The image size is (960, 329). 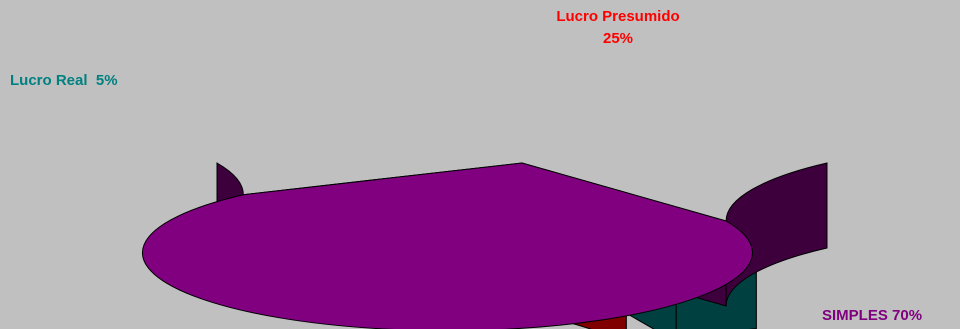 I want to click on data-label-lucro-real: Lucro Real 5%, so click(x=64, y=81).